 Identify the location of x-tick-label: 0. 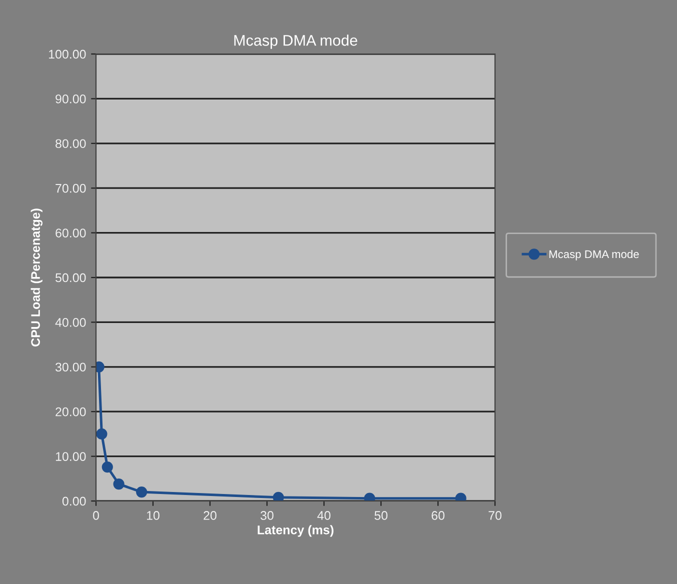
(96, 515).